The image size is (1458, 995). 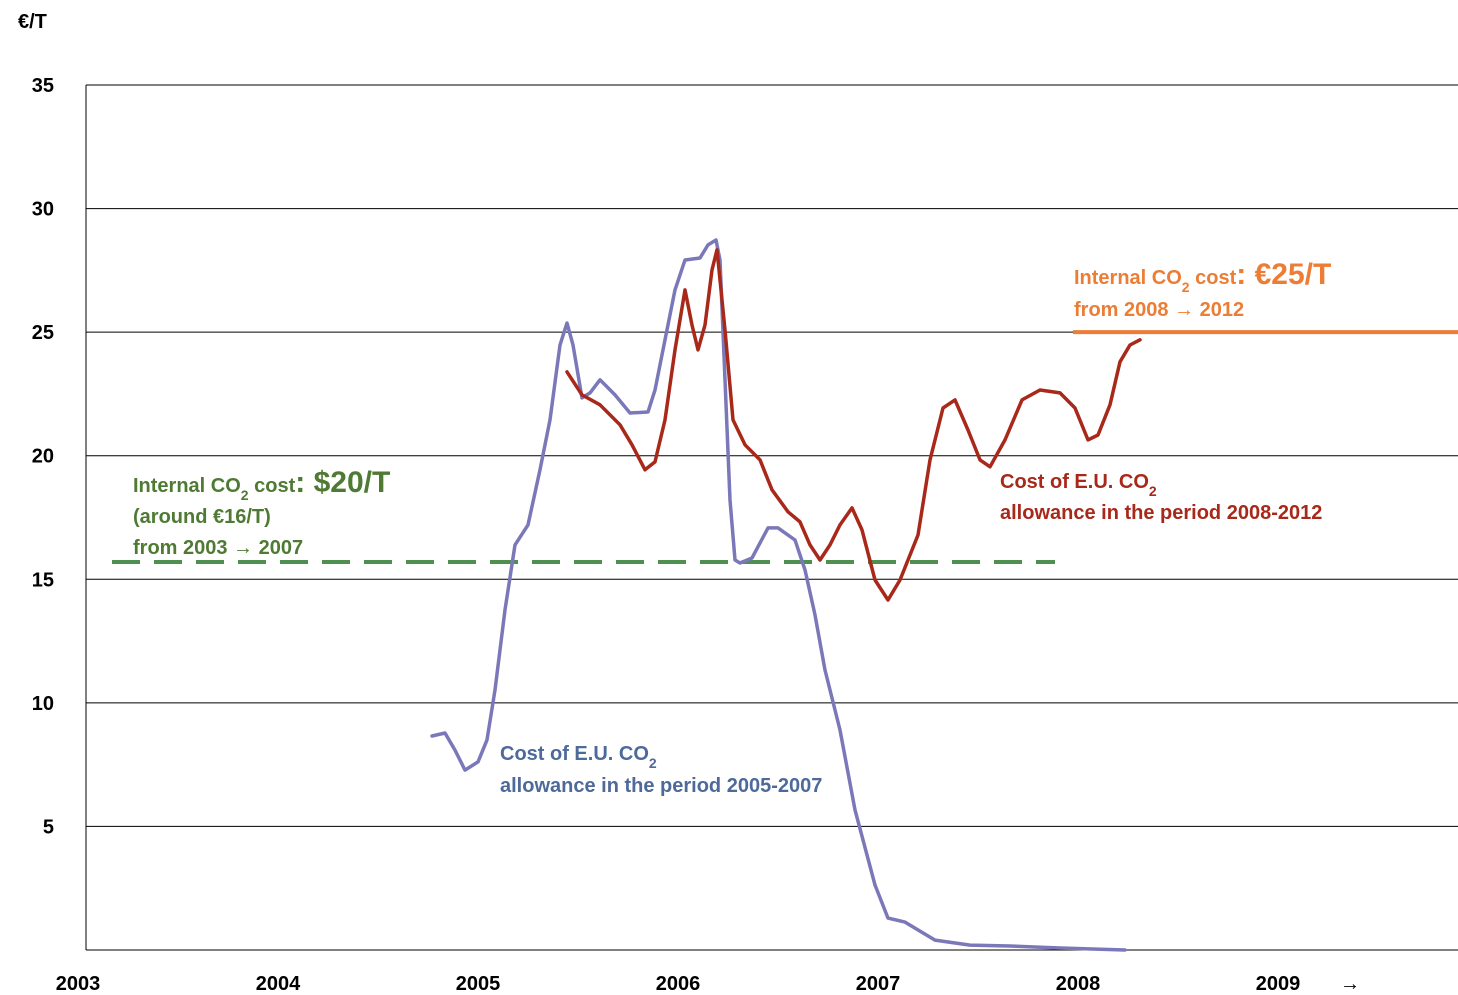 I want to click on x-tick-label: 2005, so click(x=478, y=984).